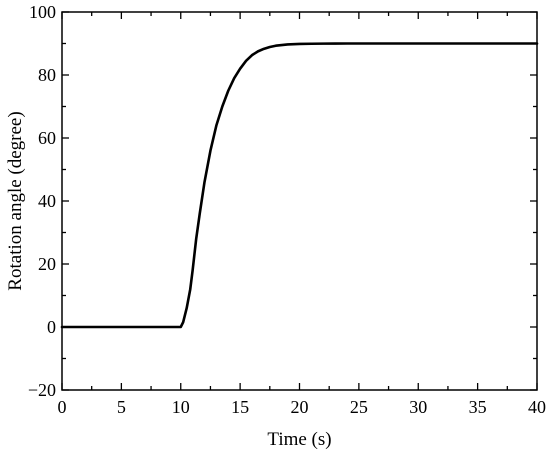  I want to click on y-axis-title: Rotation angle (degree), so click(15, 200).